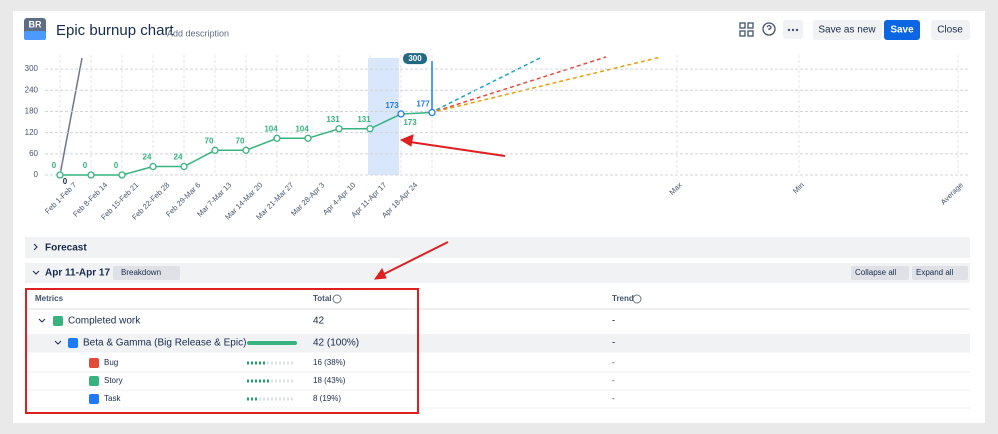  I want to click on breakdown-label: Breakdown, so click(141, 272).